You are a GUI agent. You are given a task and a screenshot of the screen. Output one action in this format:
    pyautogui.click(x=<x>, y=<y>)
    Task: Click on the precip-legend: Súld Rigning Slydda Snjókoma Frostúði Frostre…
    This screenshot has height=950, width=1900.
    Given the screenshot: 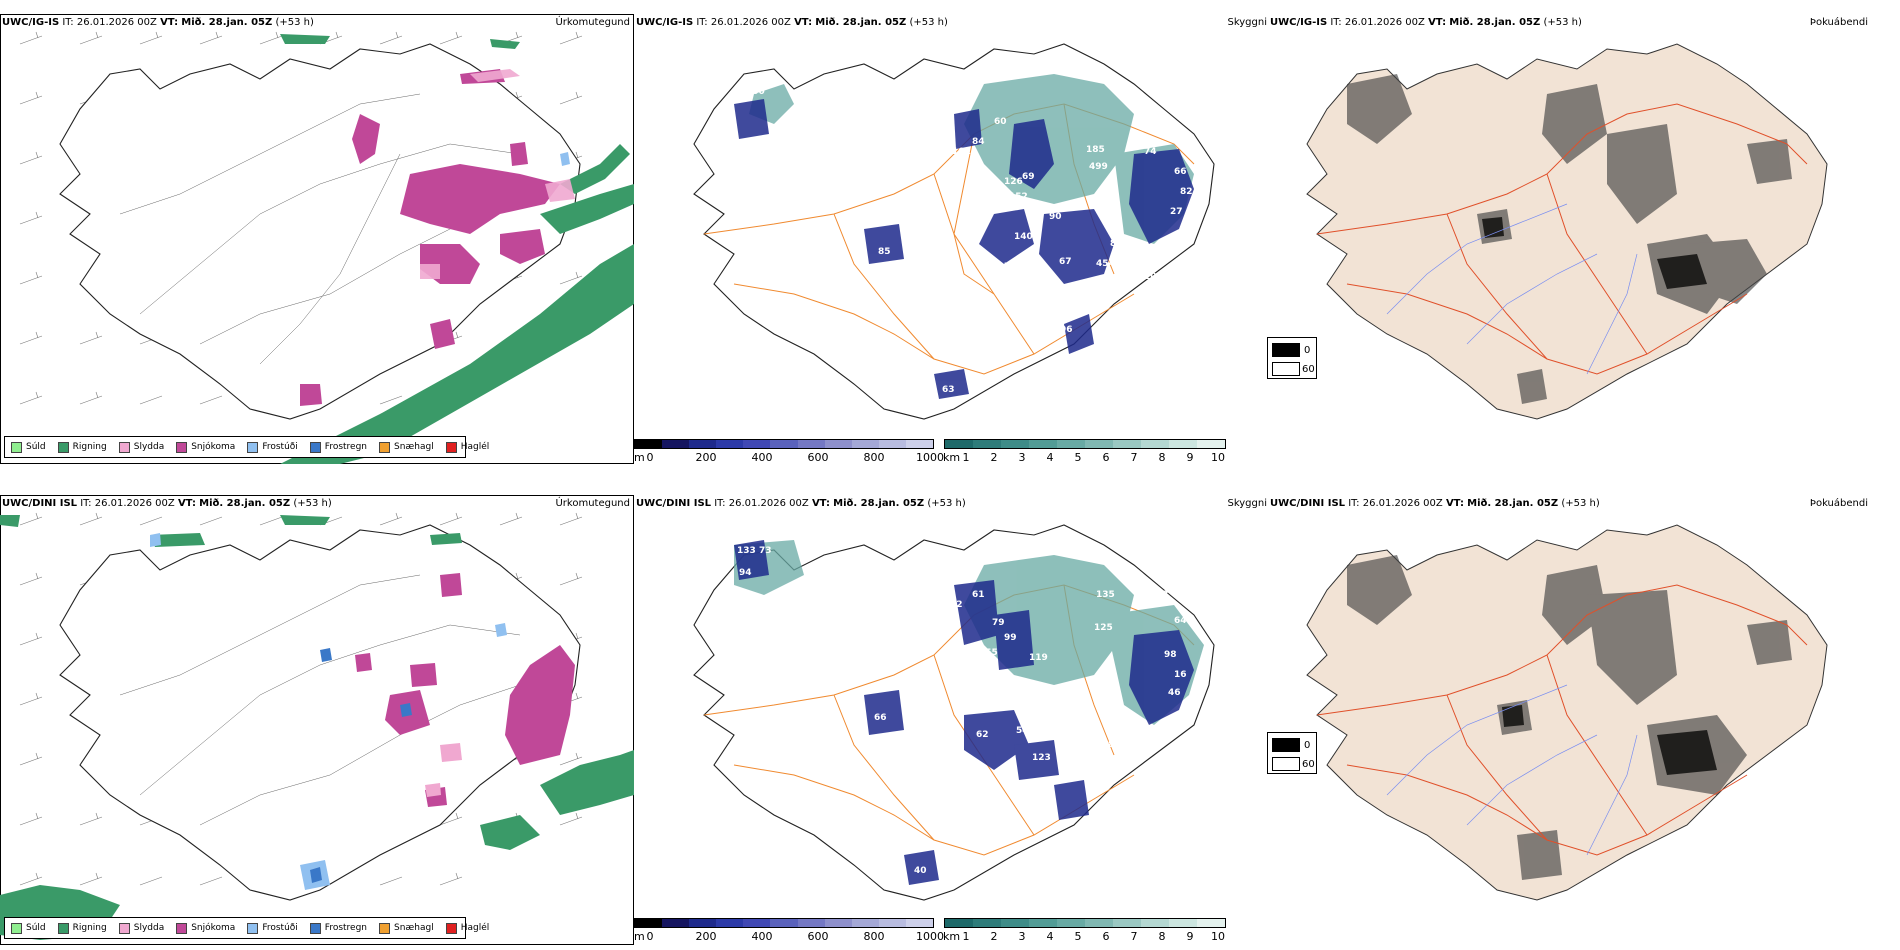 What is the action you would take?
    pyautogui.click(x=246, y=928)
    